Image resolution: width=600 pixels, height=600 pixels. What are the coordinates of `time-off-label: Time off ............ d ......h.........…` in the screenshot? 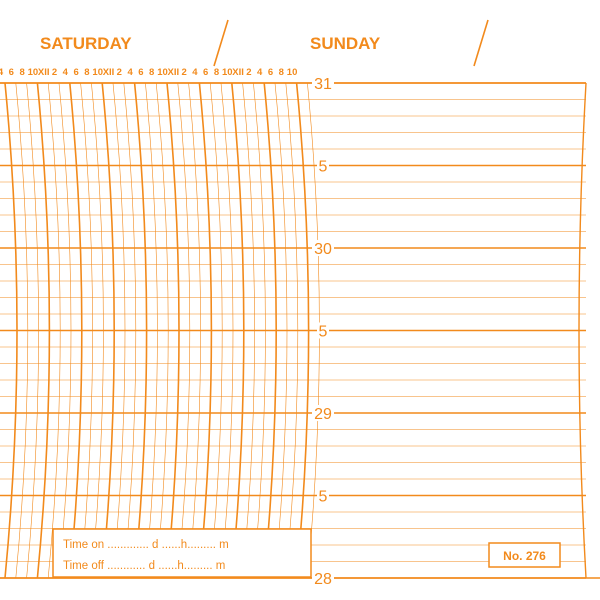 It's located at (144, 566).